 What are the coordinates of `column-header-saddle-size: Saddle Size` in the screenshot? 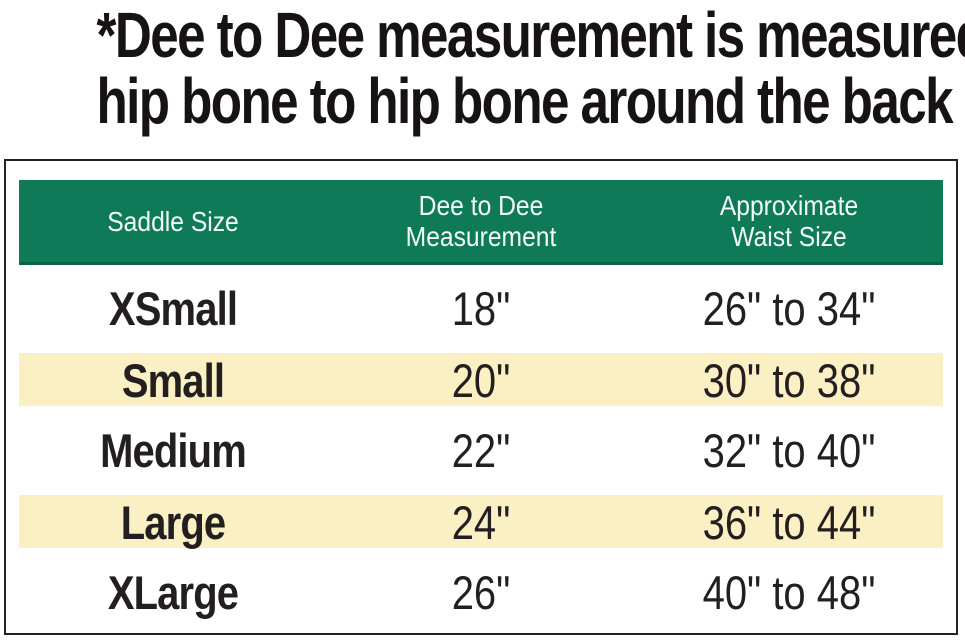 It's located at (173, 221).